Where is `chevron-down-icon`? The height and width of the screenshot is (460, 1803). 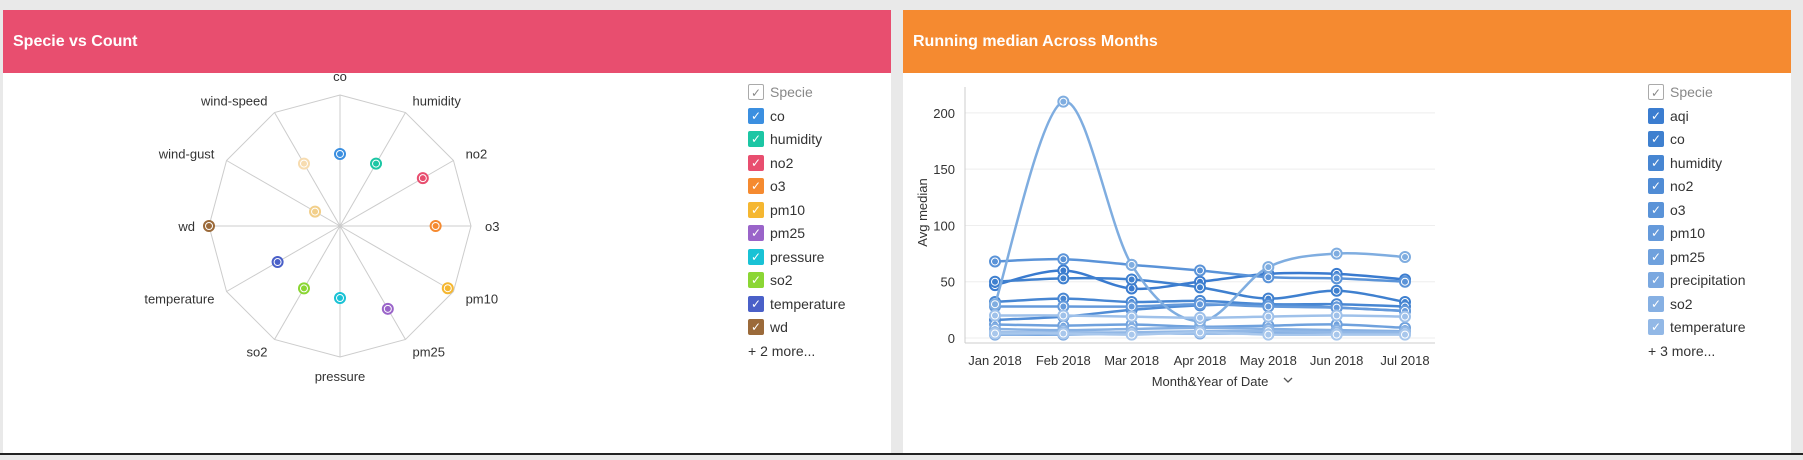
chevron-down-icon is located at coordinates (1288, 380).